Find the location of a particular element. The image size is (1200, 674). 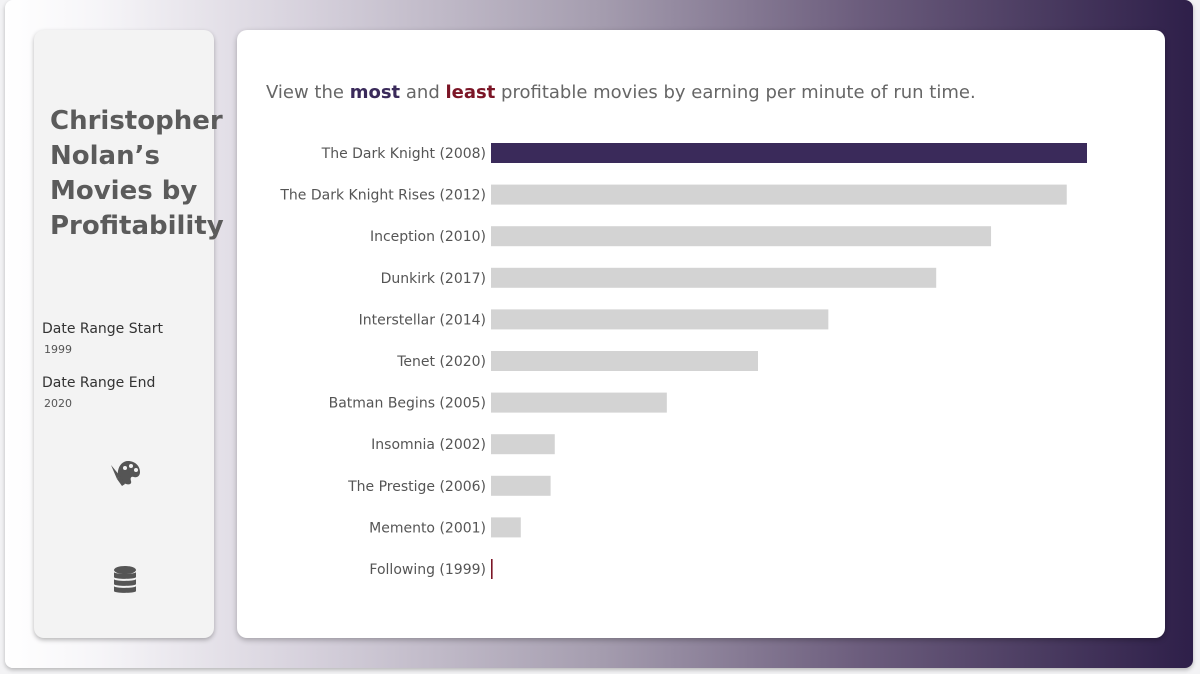

category-label: Dunkirk (2017) is located at coordinates (433, 279).